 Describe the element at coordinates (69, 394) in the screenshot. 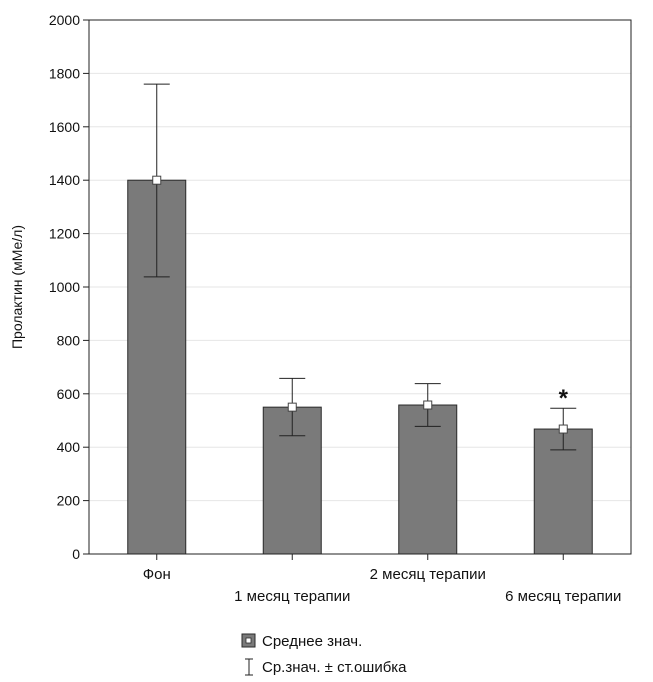

I see `y-tick-label: 600` at that location.